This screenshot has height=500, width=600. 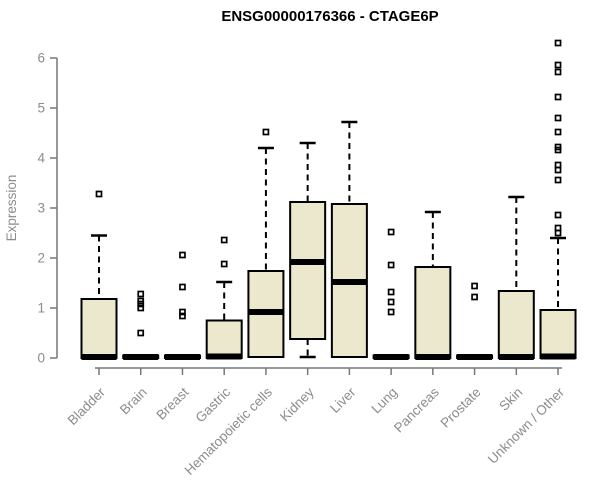 What do you see at coordinates (41, 358) in the screenshot?
I see `y-tick-label: 0` at bounding box center [41, 358].